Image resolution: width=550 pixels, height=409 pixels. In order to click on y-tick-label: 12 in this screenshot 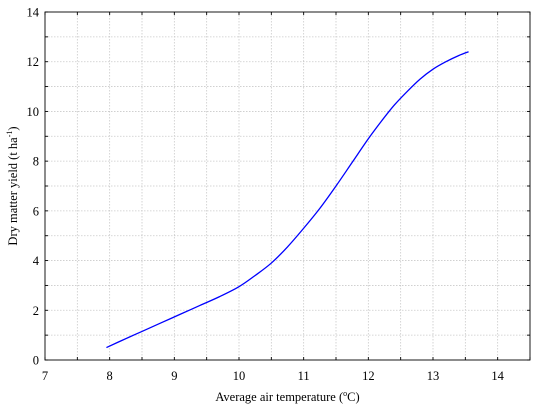, I will do `click(33, 62)`.